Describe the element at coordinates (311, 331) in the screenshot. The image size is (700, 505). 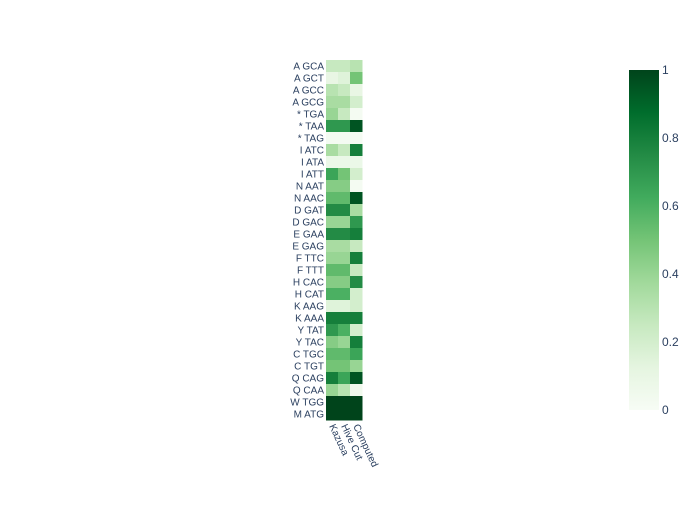
I see `y-tick-label: Y TAT` at that location.